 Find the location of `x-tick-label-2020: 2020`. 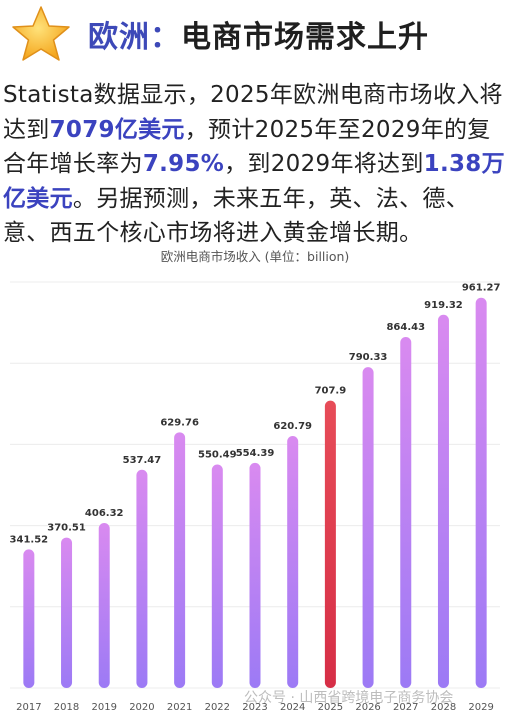

x-tick-label-2020: 2020 is located at coordinates (141, 707).